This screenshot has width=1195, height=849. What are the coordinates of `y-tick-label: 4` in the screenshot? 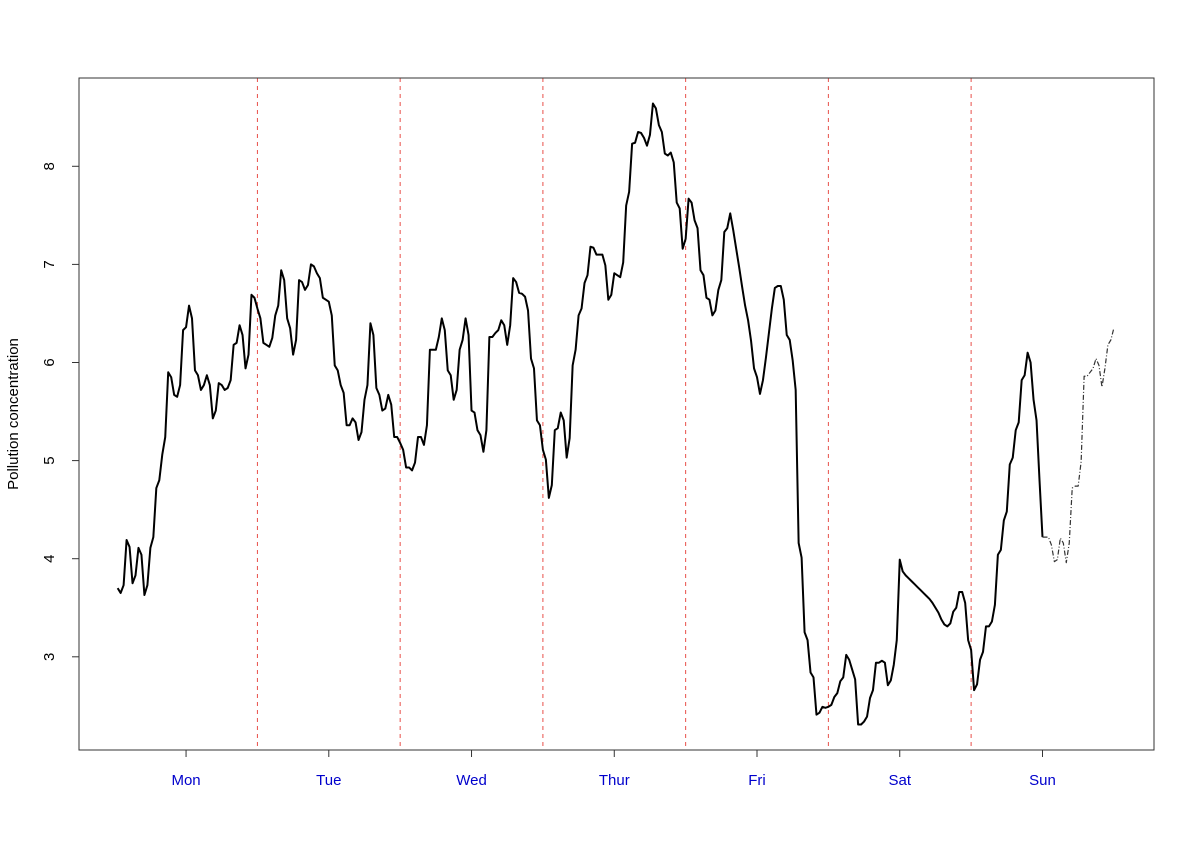 It's located at (49, 559).